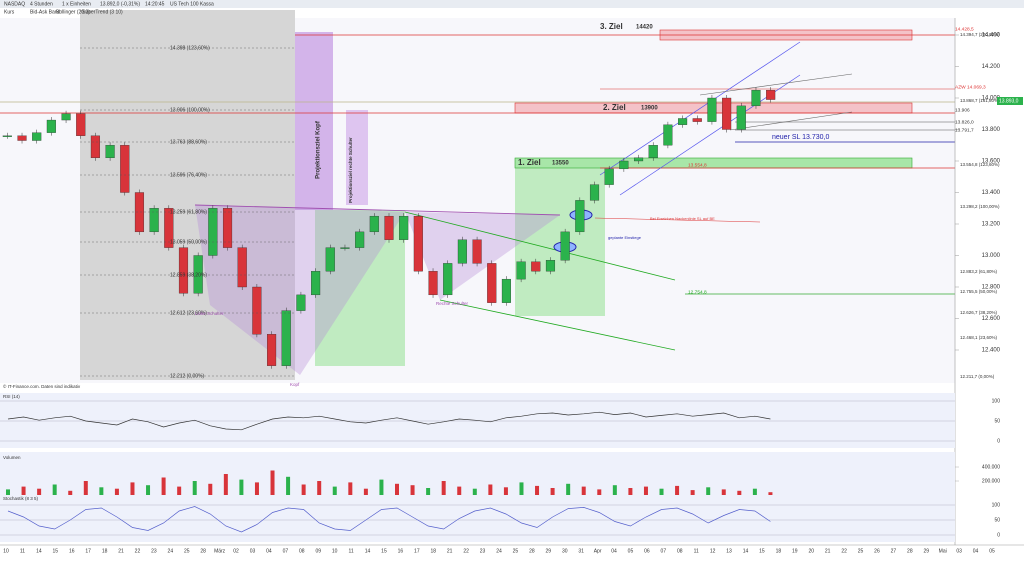  Describe the element at coordinates (964, 130) in the screenshot. I see `level-label: 13.791,7` at that location.